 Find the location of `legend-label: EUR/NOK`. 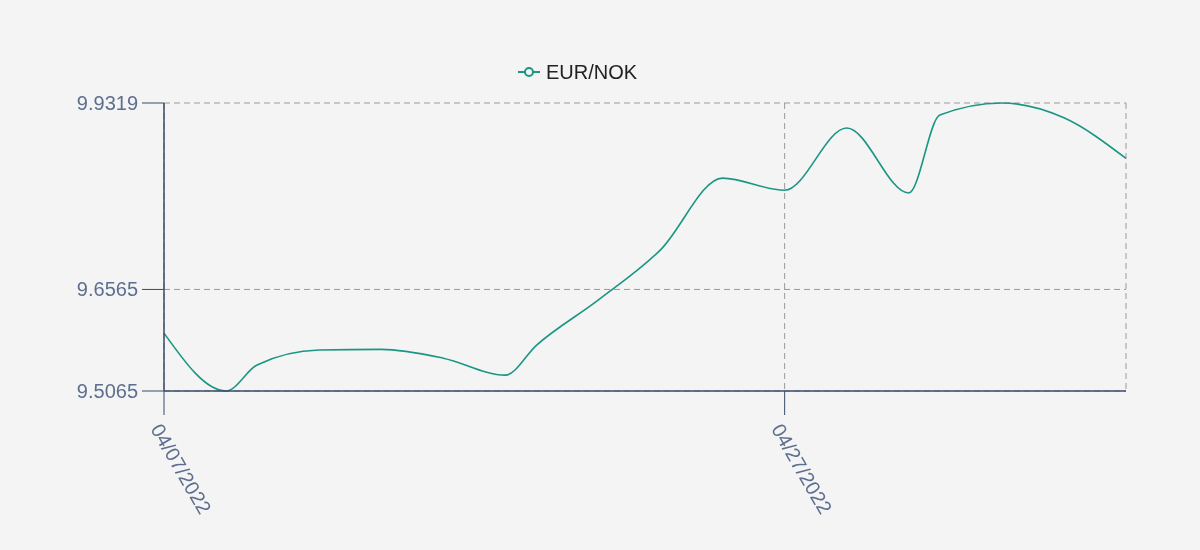

legend-label: EUR/NOK is located at coordinates (592, 72).